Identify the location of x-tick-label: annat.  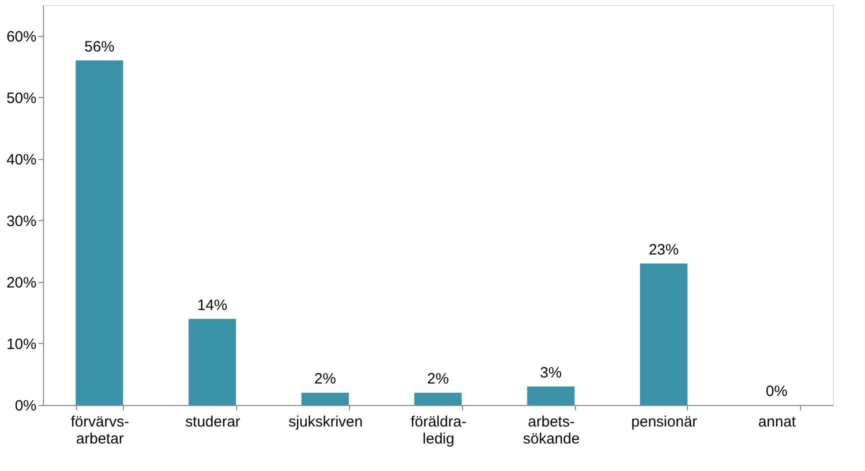
(777, 422).